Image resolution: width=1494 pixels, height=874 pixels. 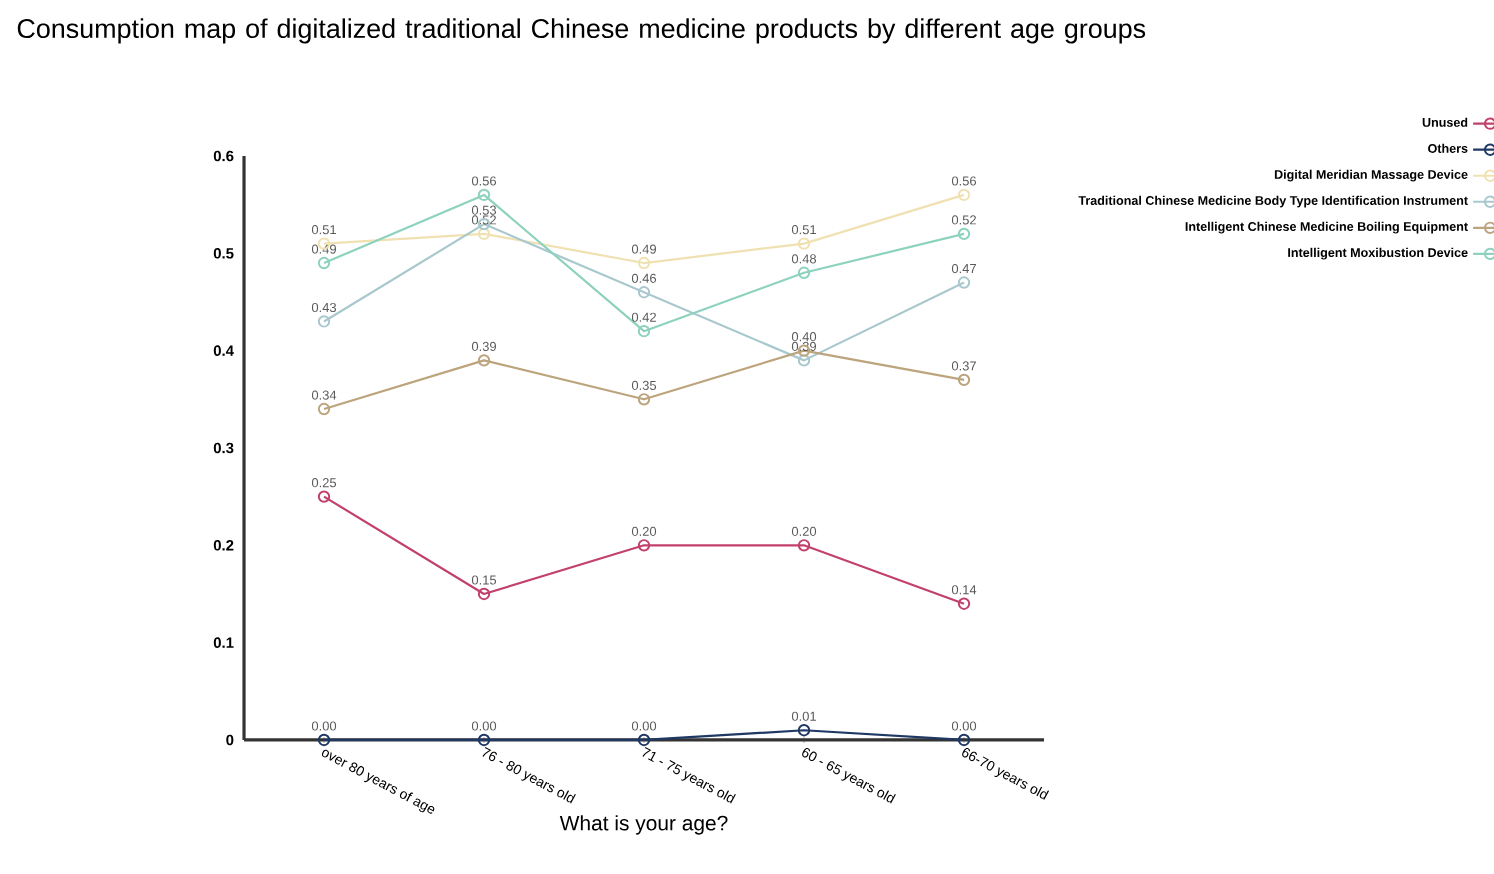 I want to click on chart-title: Consumption map of digitalized traditional Chinese medicine products by different age groups, so click(x=581, y=31).